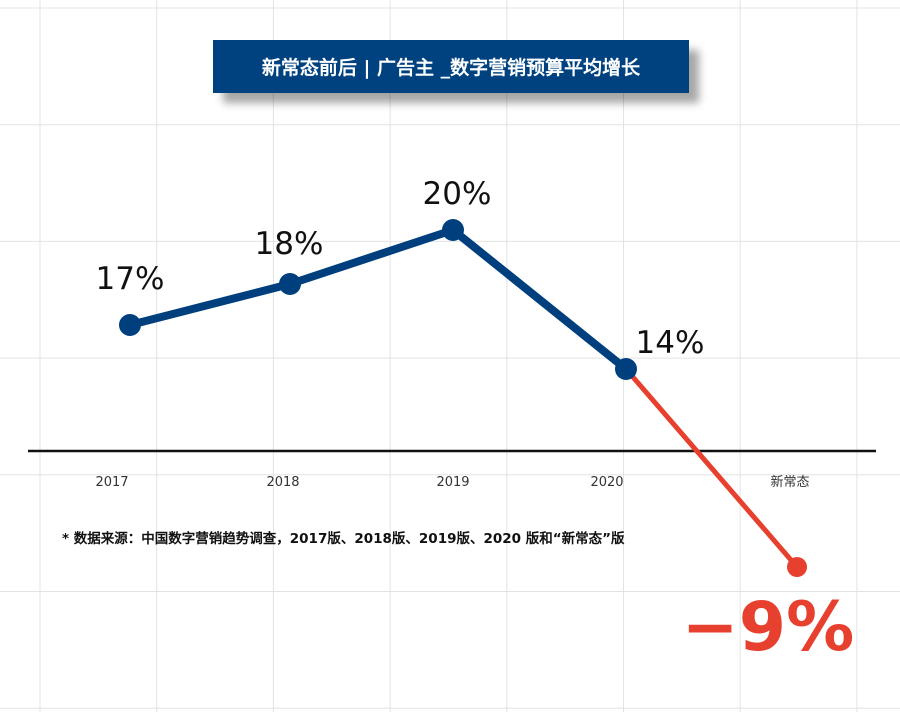 The height and width of the screenshot is (712, 900). I want to click on series-line-negative, so click(711, 468).